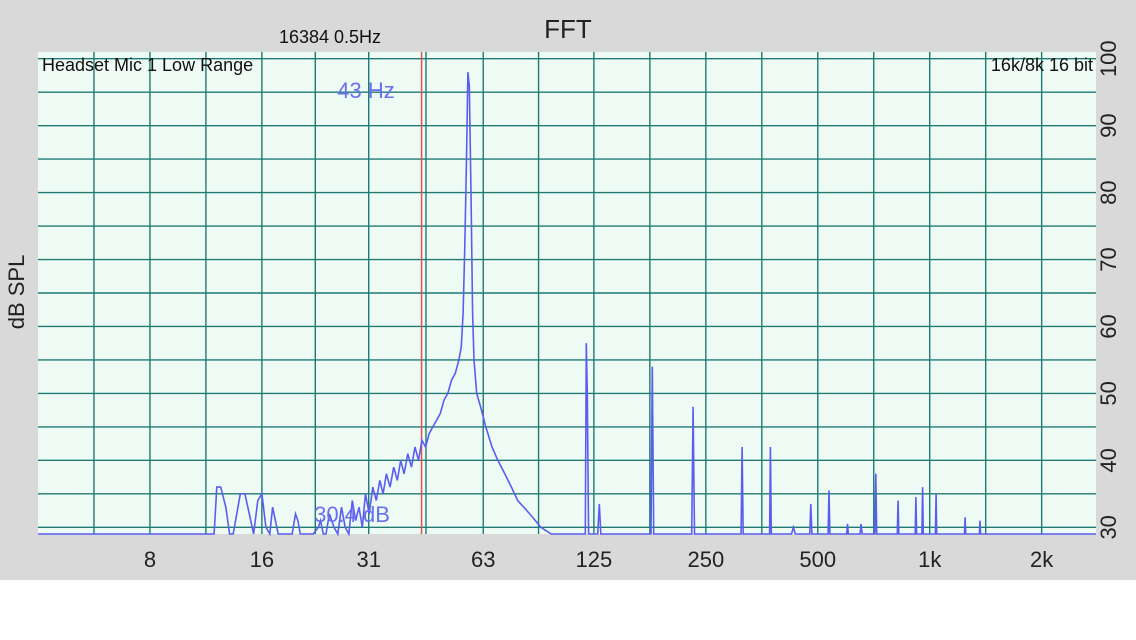 Image resolution: width=1136 pixels, height=640 pixels. What do you see at coordinates (1108, 125) in the screenshot?
I see `y-tick-label: 90` at bounding box center [1108, 125].